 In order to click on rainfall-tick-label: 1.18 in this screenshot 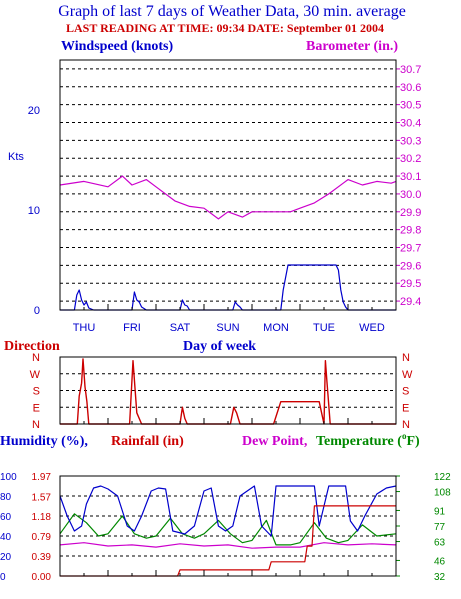, I will do `click(42, 517)`.